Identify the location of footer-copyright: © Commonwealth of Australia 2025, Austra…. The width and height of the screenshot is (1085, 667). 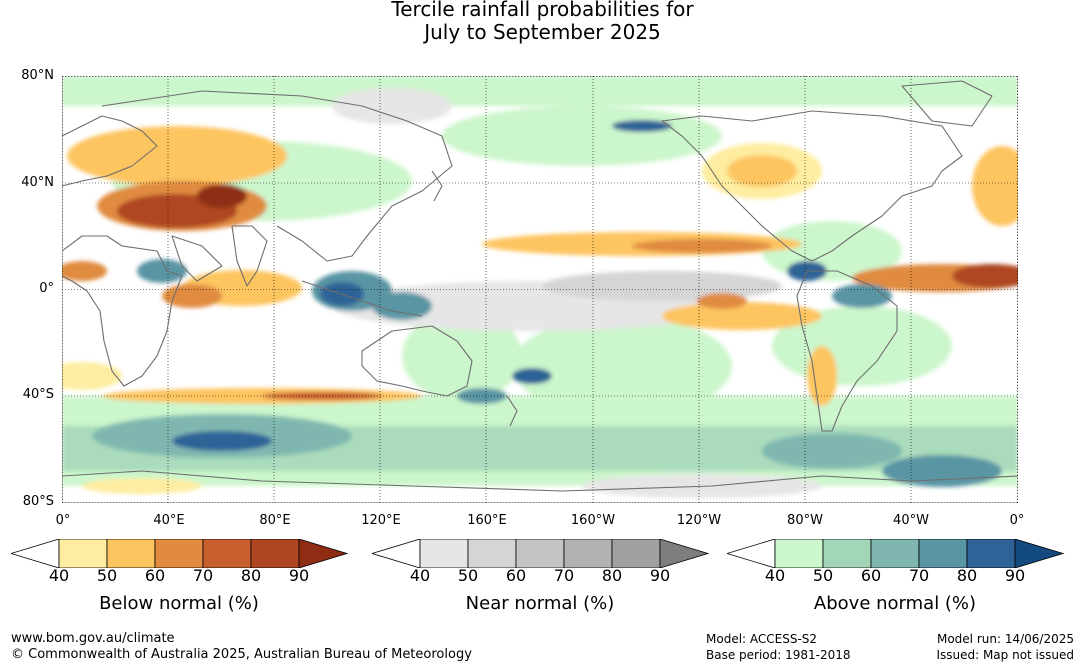
(241, 654).